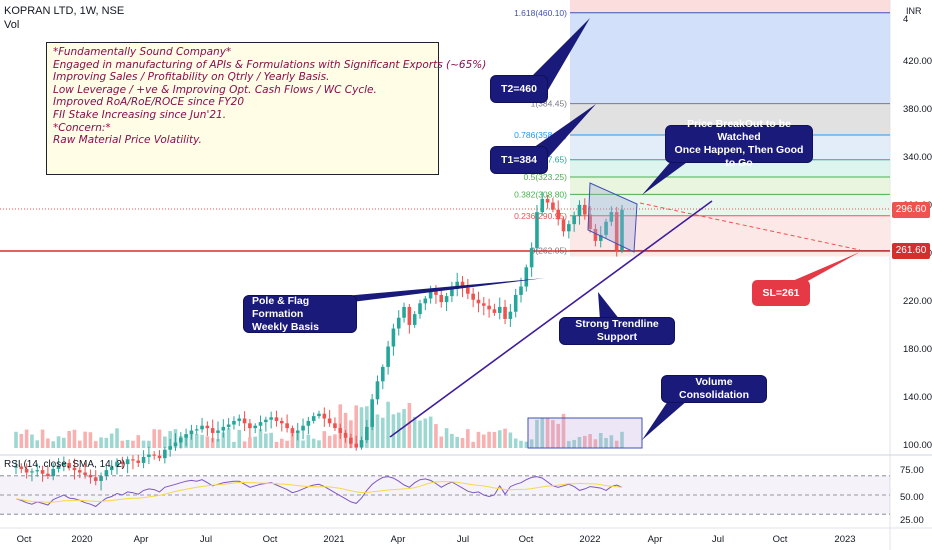 Image resolution: width=932 pixels, height=550 pixels. Describe the element at coordinates (655, 539) in the screenshot. I see `time-axis-tick: Apr` at that location.